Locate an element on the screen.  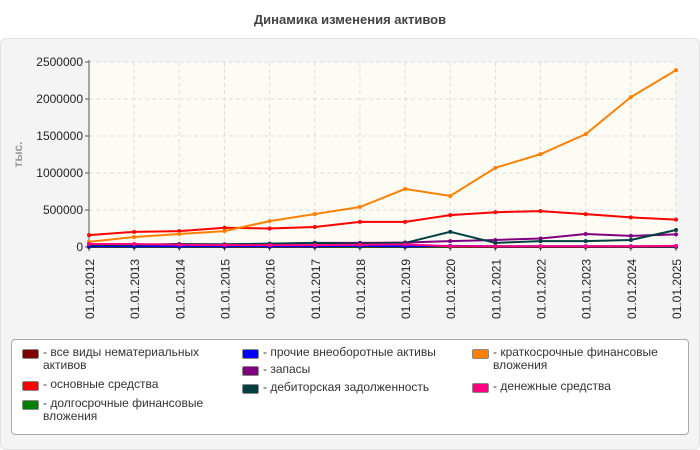
x-tick-label: 01.01.2016 is located at coordinates (271, 289).